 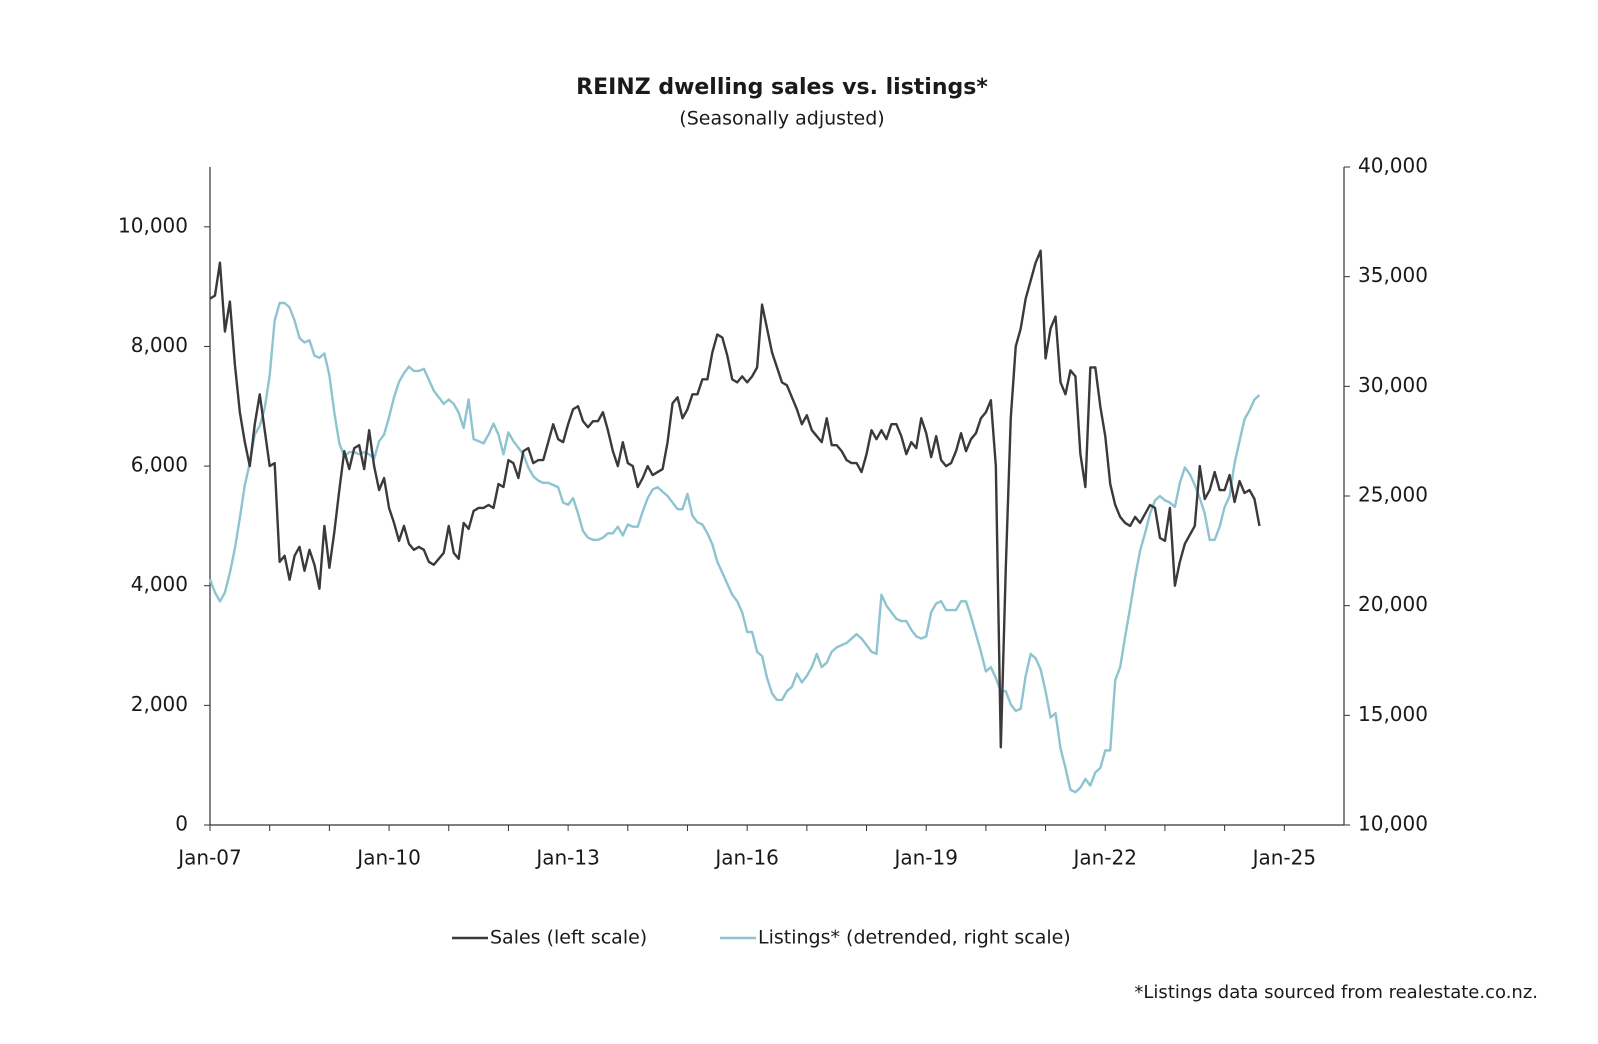 I want to click on y-tick-label: 10,000, so click(x=153, y=225).